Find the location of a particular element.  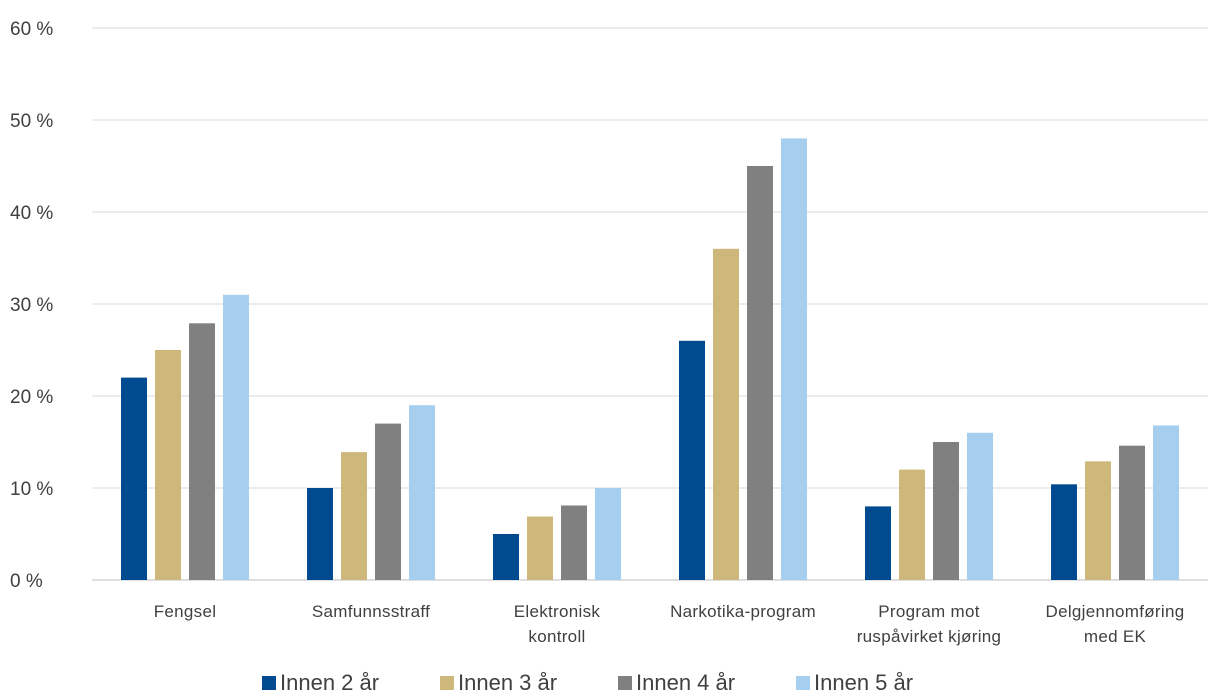

legend-label: Innen 2 år is located at coordinates (329, 682).